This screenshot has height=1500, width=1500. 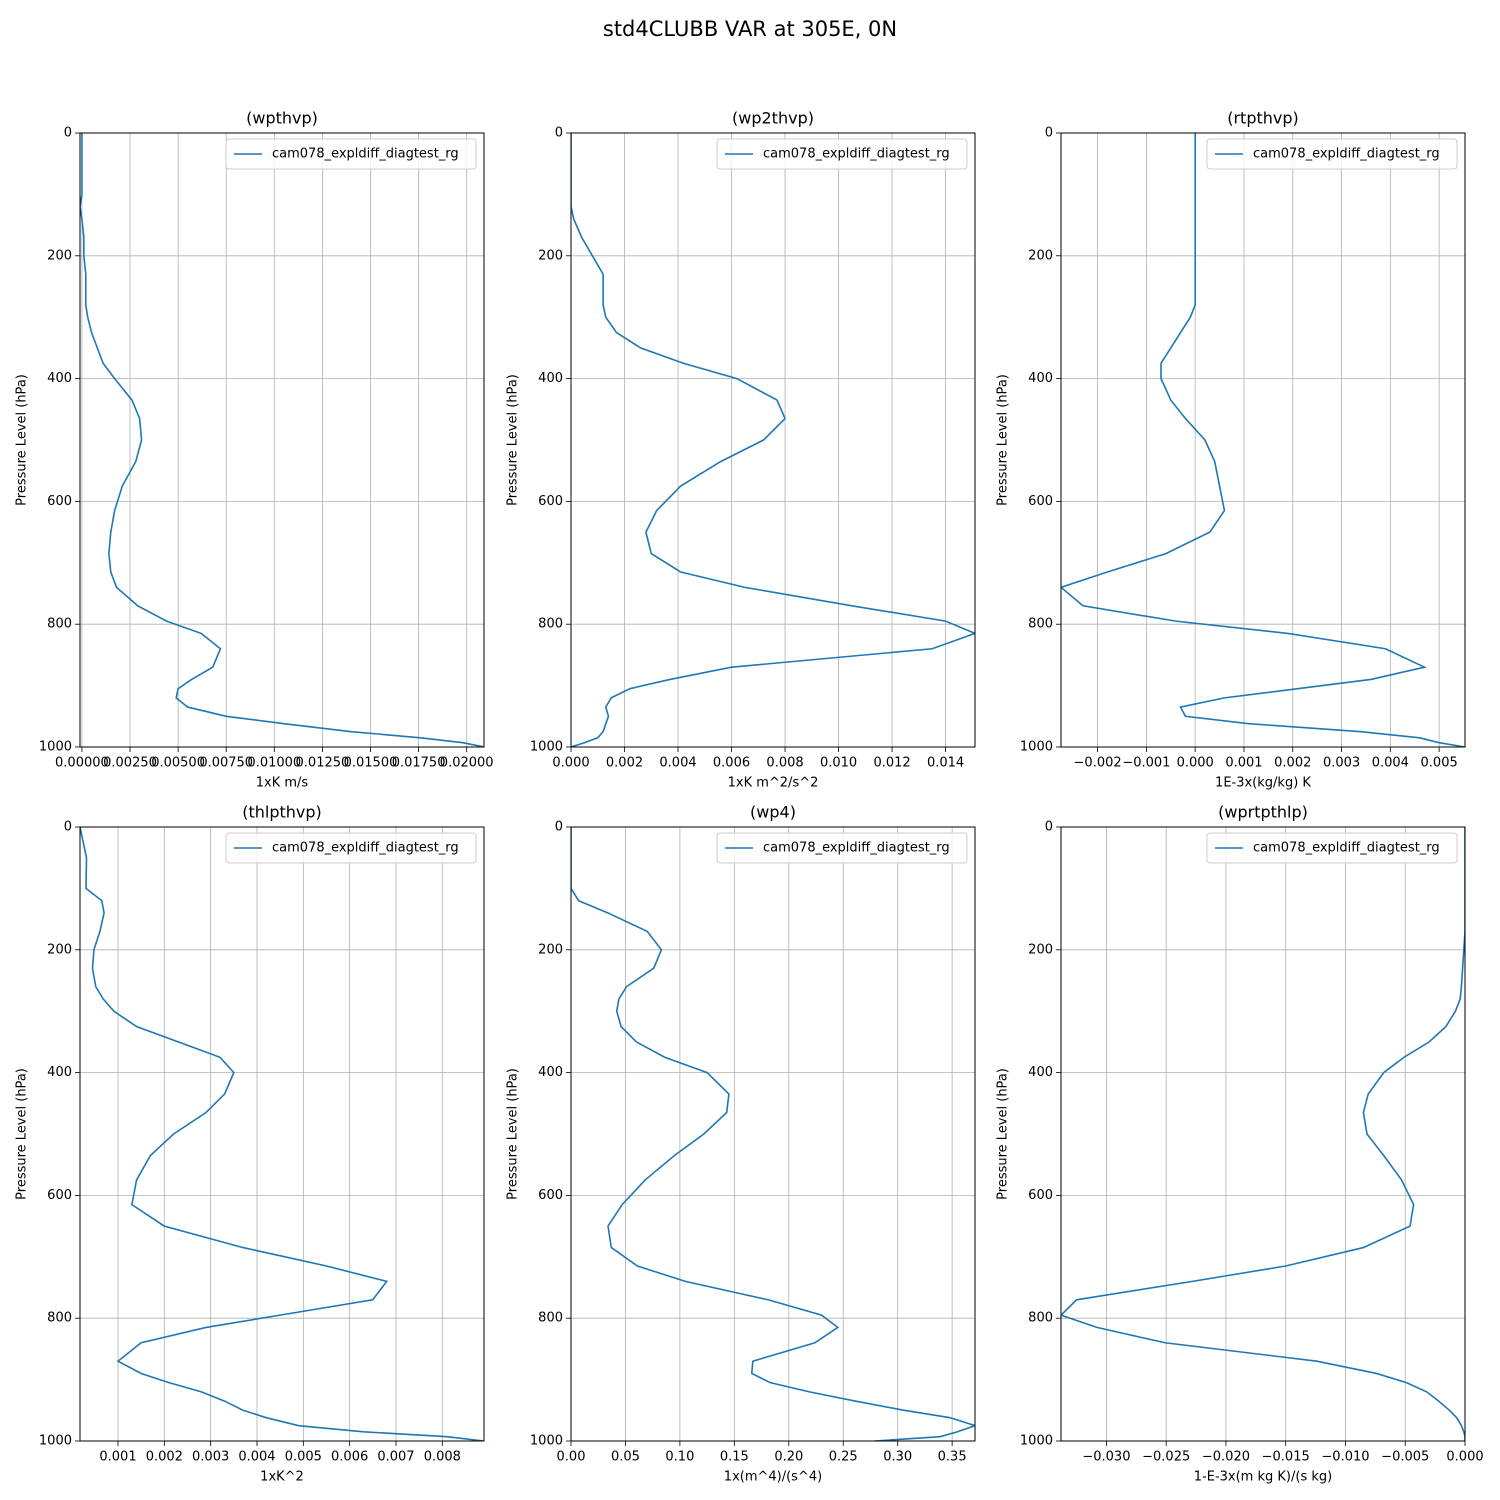 I want to click on x-tick-label: −0.020, so click(x=1226, y=1457).